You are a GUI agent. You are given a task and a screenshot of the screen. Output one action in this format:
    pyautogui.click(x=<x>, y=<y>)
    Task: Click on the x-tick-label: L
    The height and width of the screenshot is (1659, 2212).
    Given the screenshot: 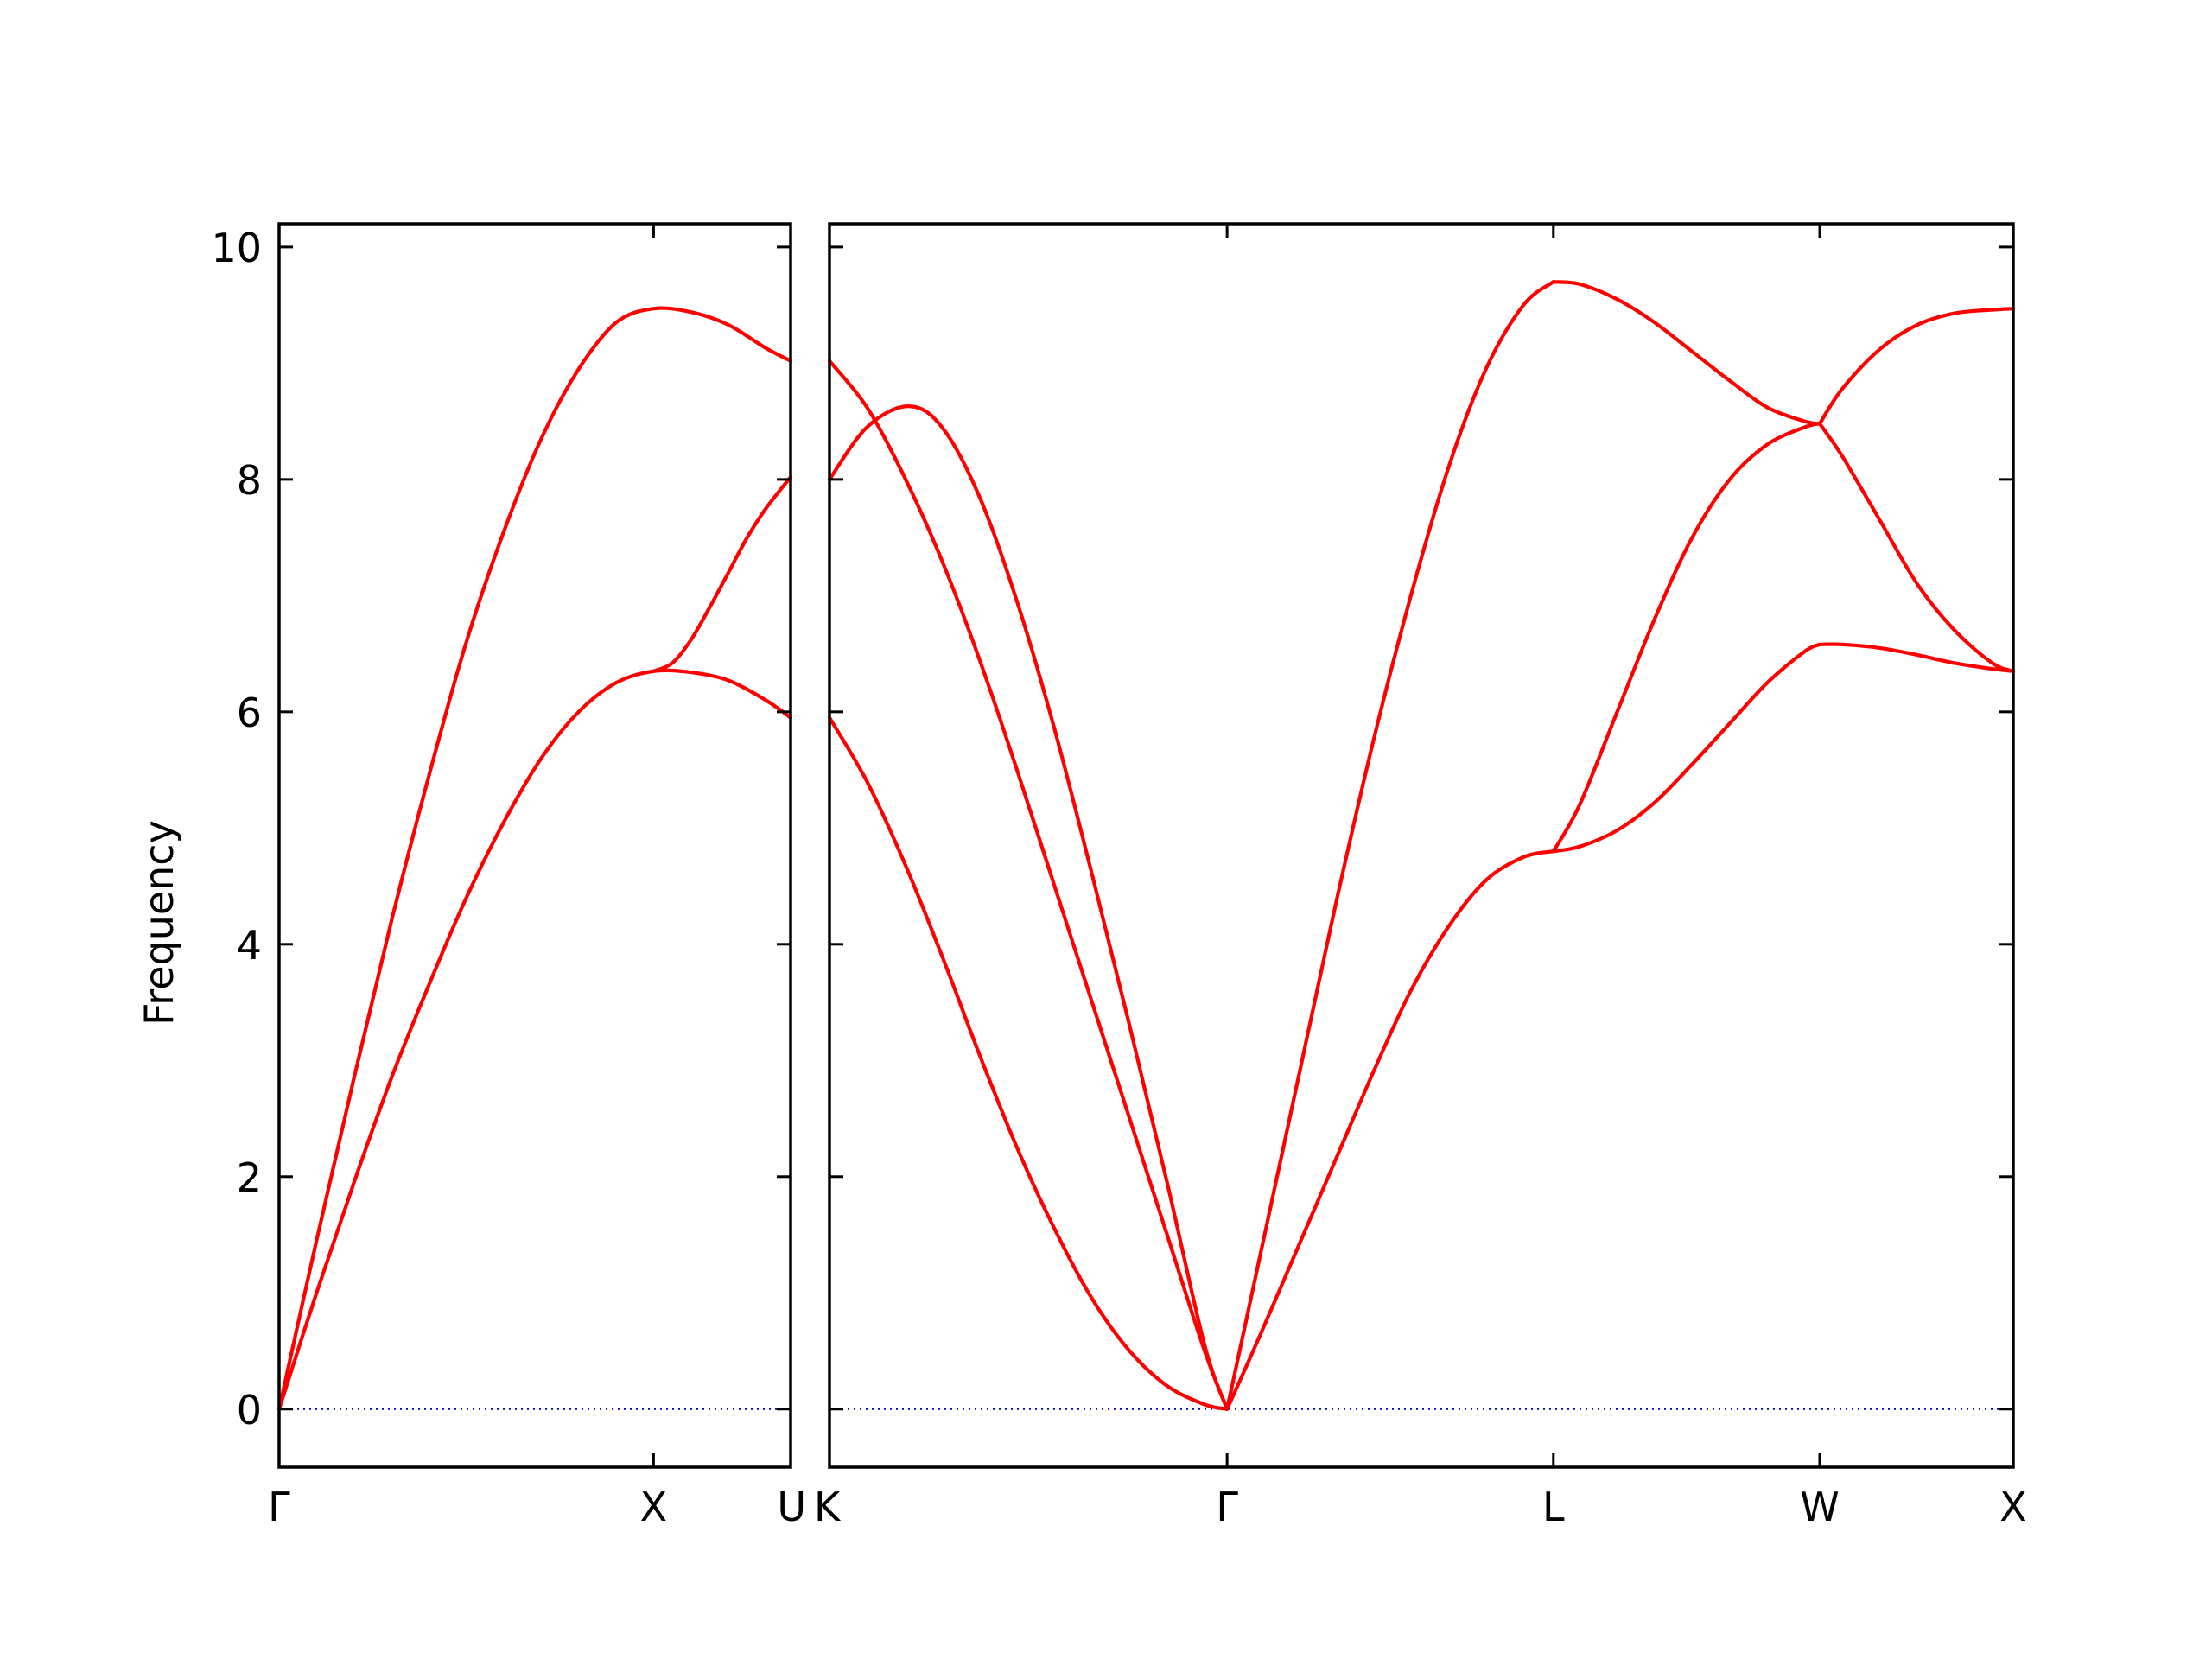 What is the action you would take?
    pyautogui.click(x=1553, y=1507)
    